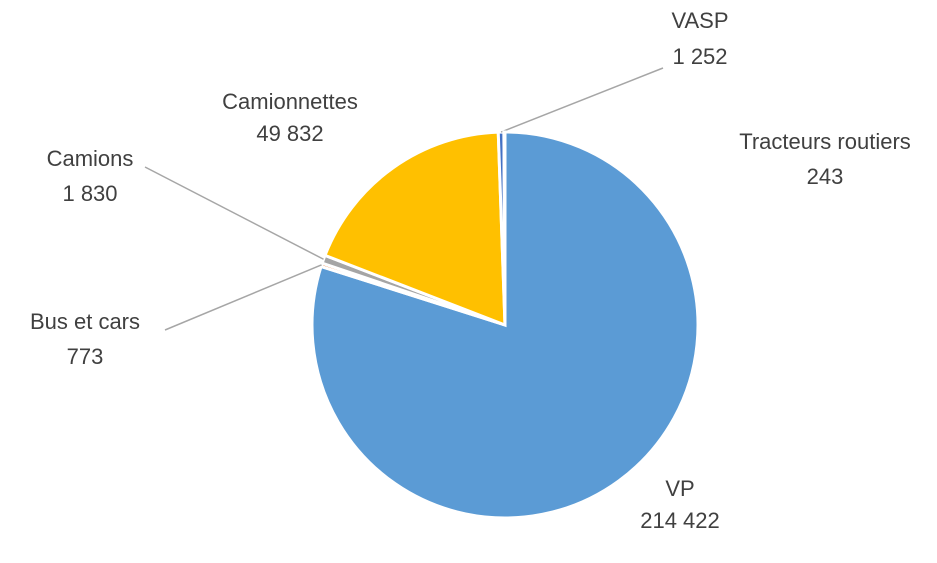 This screenshot has height=563, width=937. I want to click on category-label: Bus et cars, so click(85, 321).